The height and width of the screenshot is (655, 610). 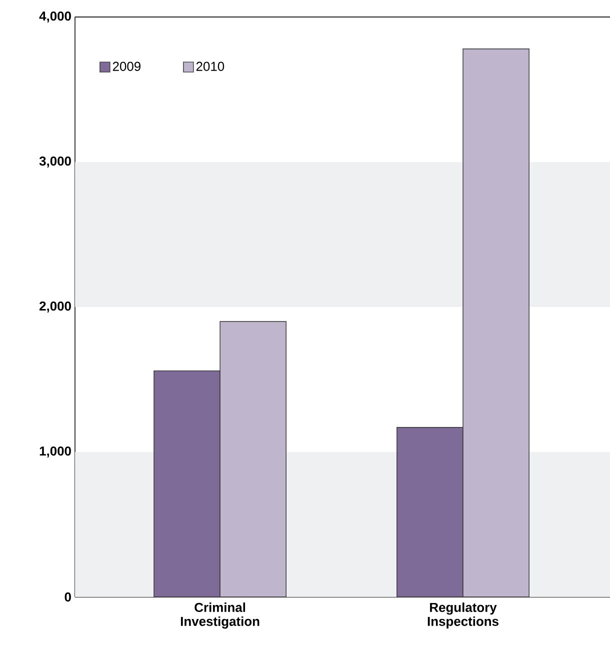 I want to click on y-tick-label: 4,000, so click(x=55, y=17).